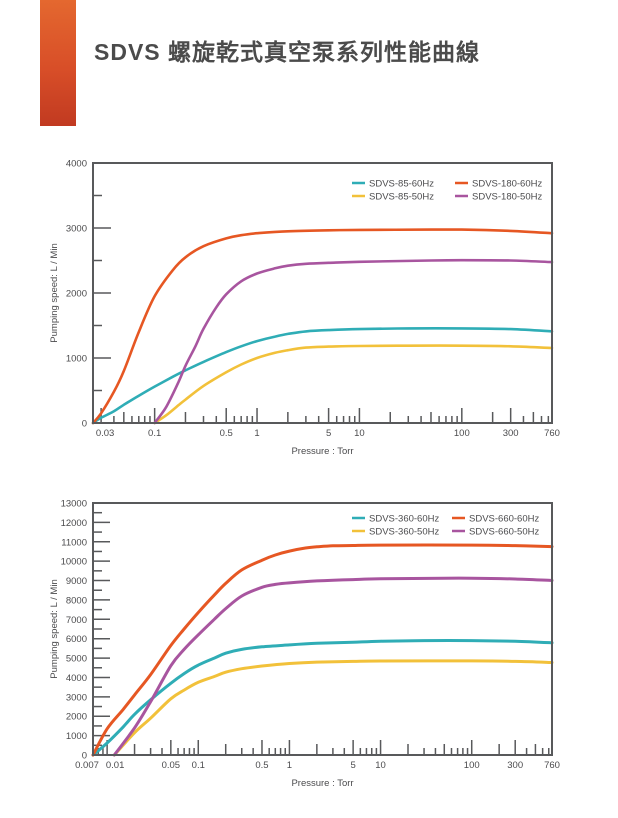 This screenshot has height=818, width=618. I want to click on y-tick-label: 11000, so click(74, 542).